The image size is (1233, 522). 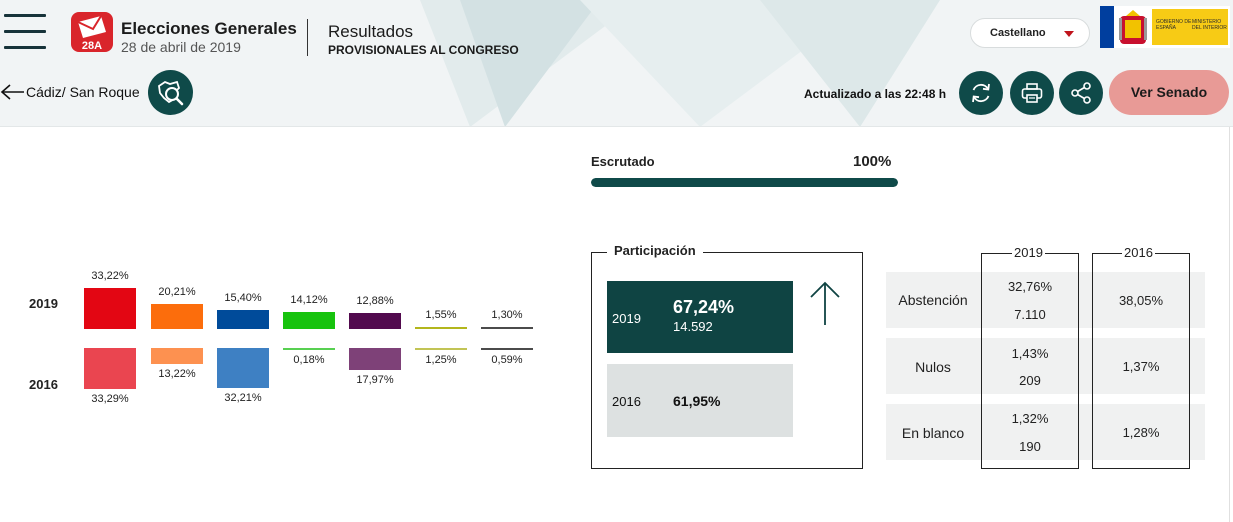 I want to click on label-2019-6: 1,55%, so click(x=441, y=315).